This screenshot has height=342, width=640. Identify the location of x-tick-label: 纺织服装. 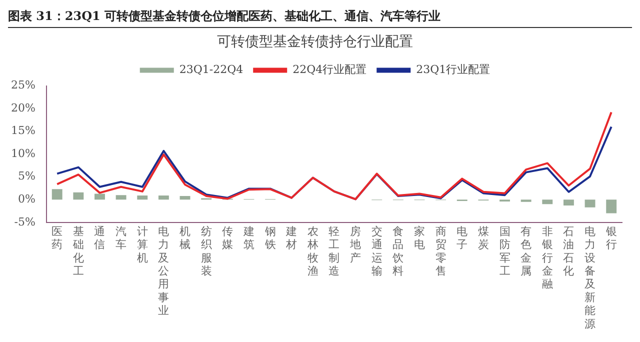
(206, 251).